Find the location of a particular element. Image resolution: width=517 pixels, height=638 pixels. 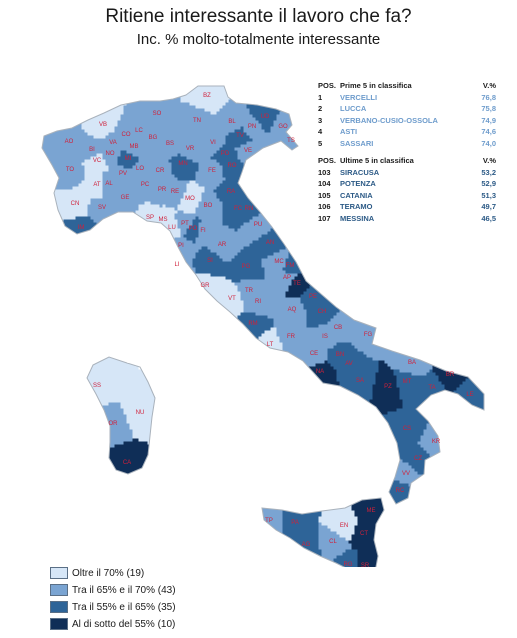

top5-header: POS. Prime 5 in classifica V.% is located at coordinates (407, 86).